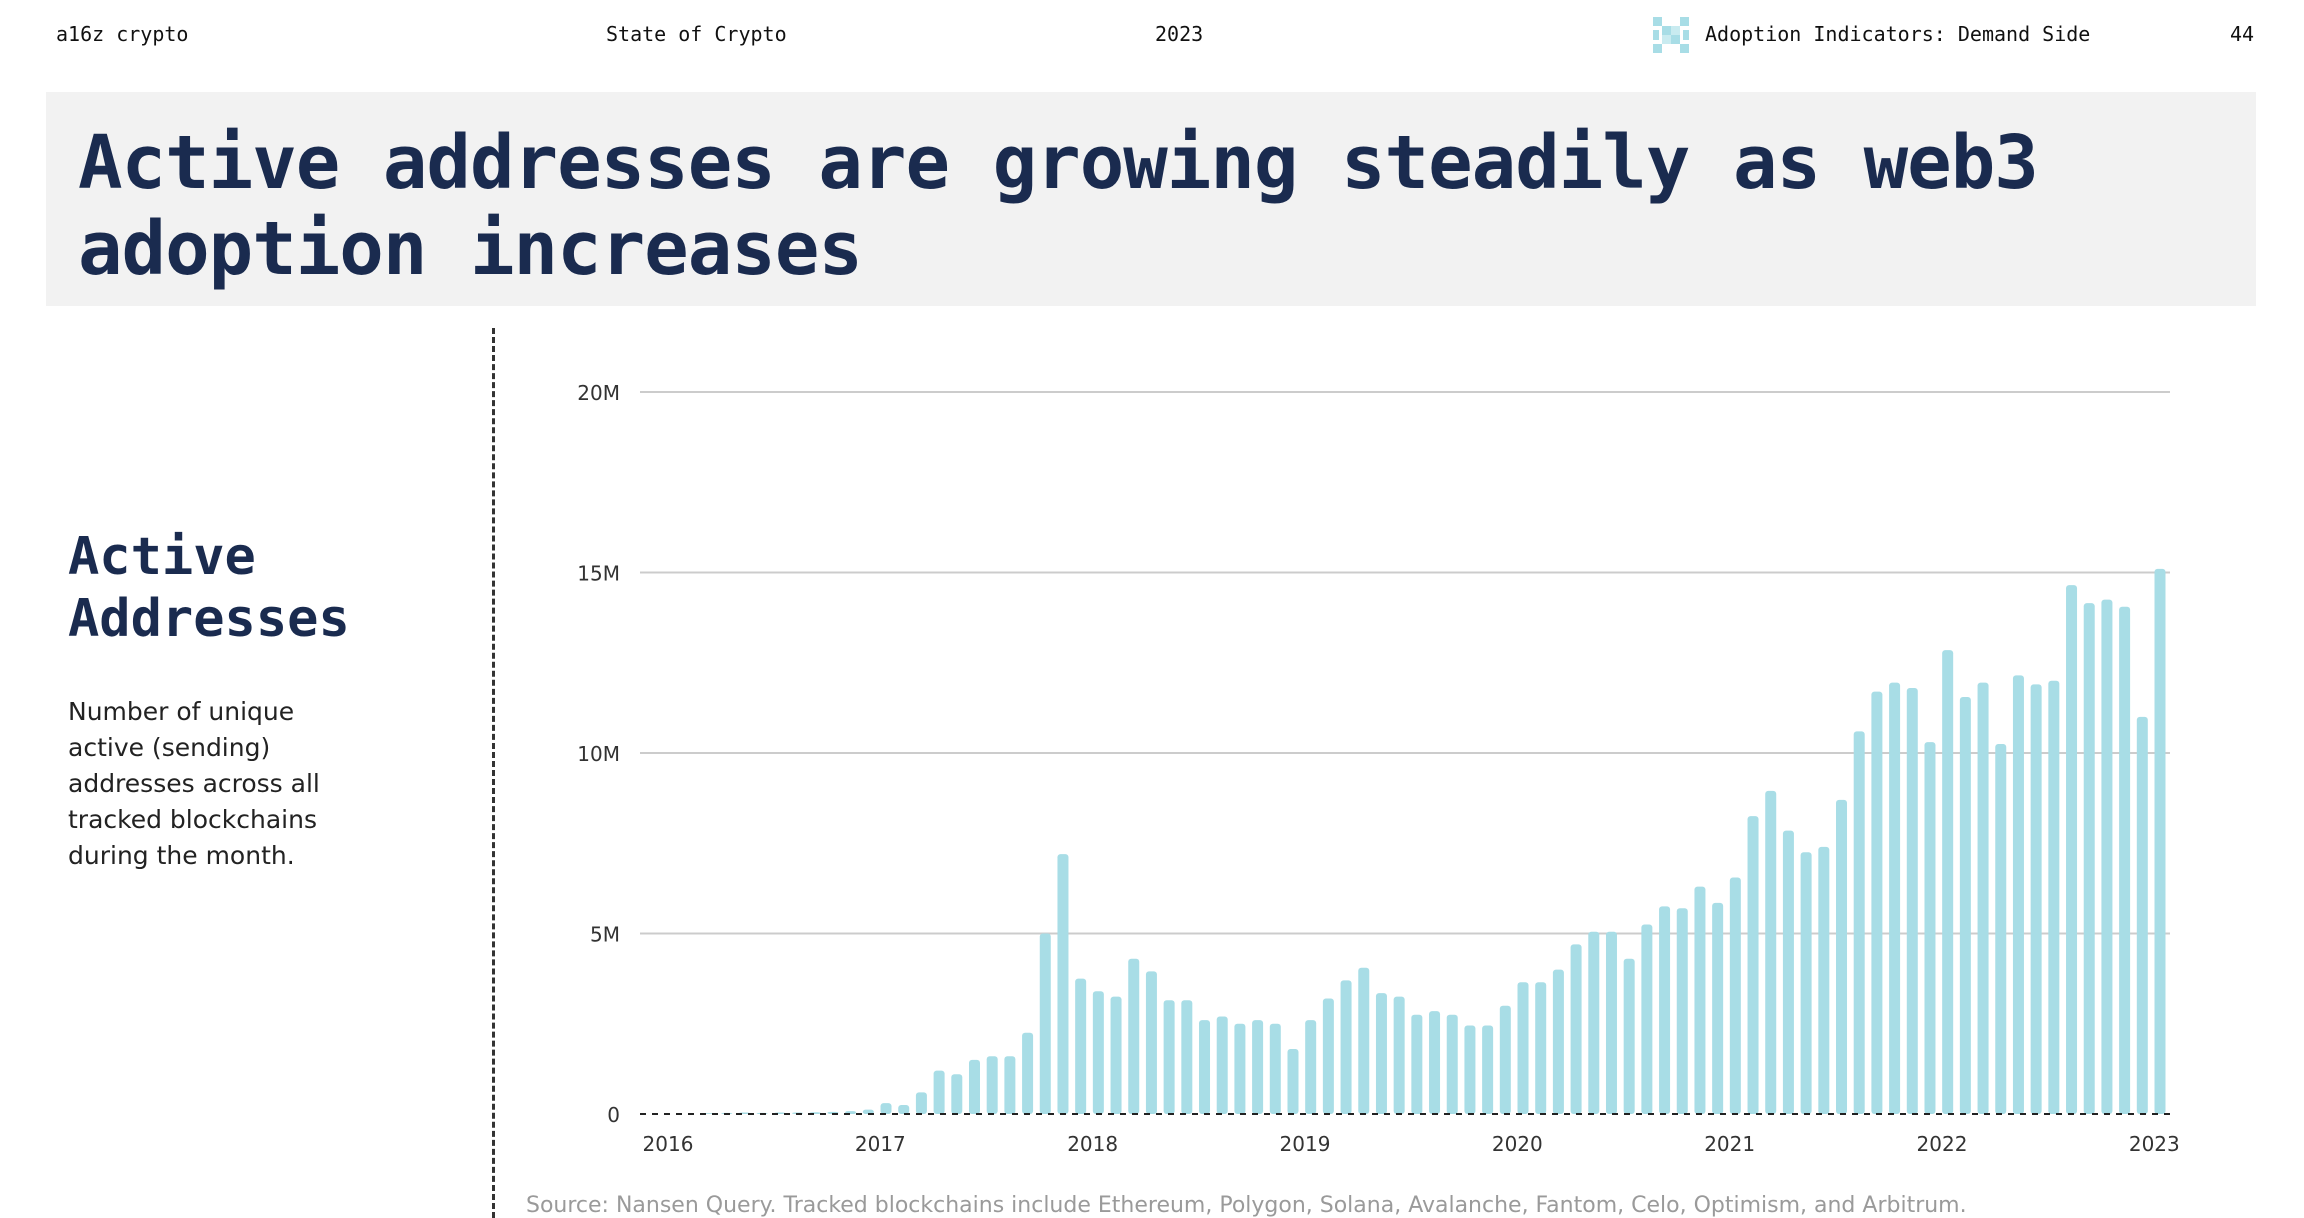  I want to click on sidebar-title: Active Addresses, so click(209, 588).